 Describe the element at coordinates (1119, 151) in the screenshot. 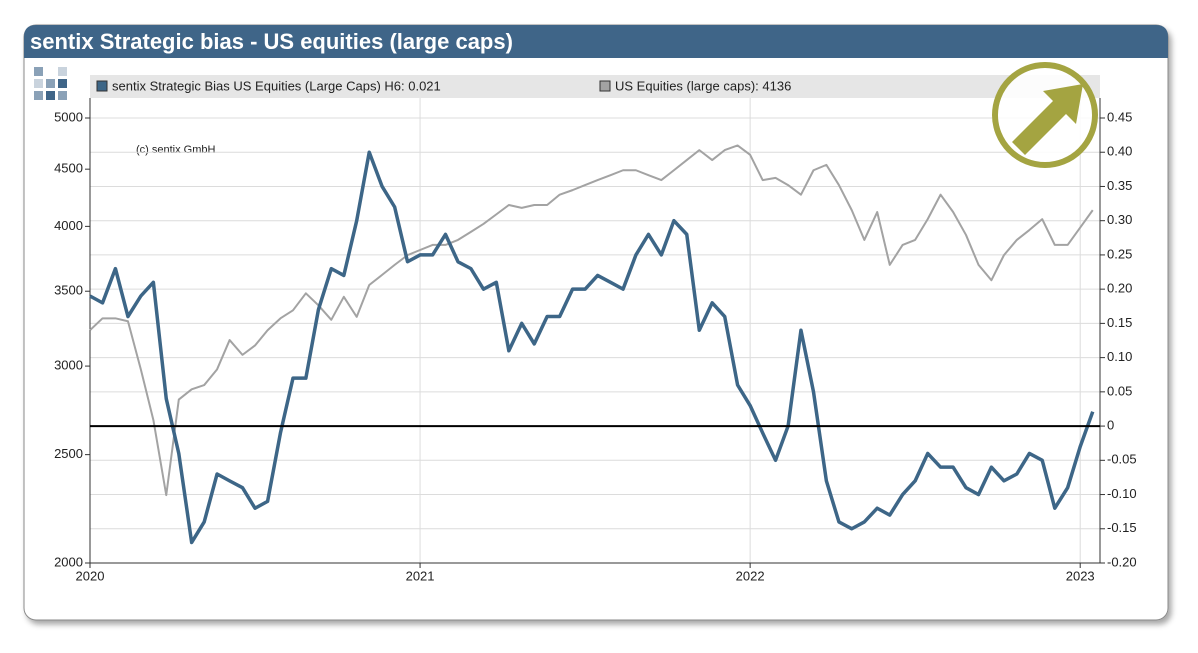

I see `y2-tick-label: 0.40` at that location.